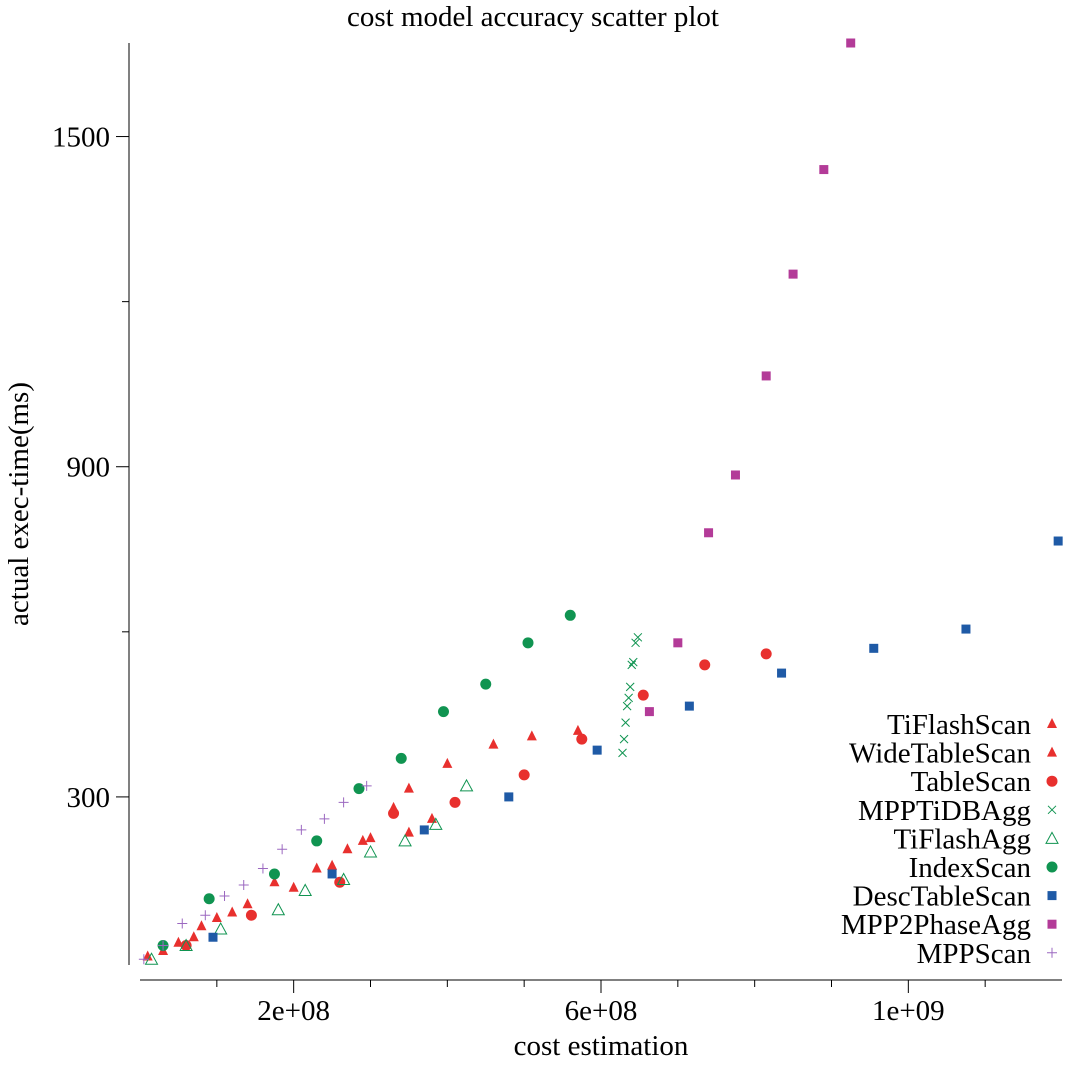  I want to click on legend-marker-indexscan, so click(1052, 867).